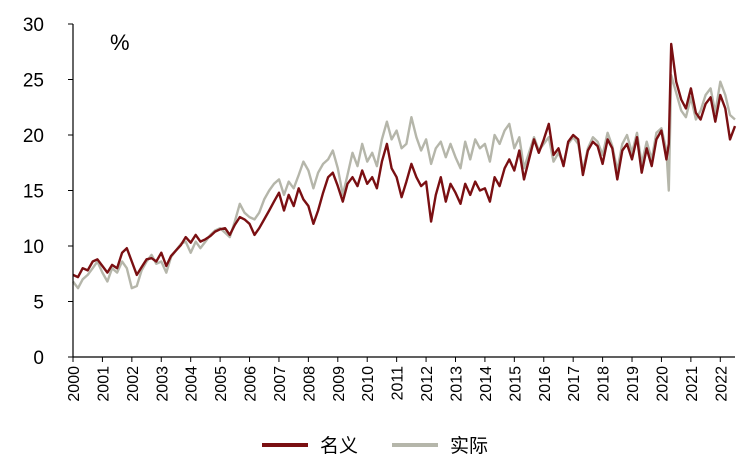 This screenshot has height=464, width=743. I want to click on x-tick-label: 2012, so click(427, 384).